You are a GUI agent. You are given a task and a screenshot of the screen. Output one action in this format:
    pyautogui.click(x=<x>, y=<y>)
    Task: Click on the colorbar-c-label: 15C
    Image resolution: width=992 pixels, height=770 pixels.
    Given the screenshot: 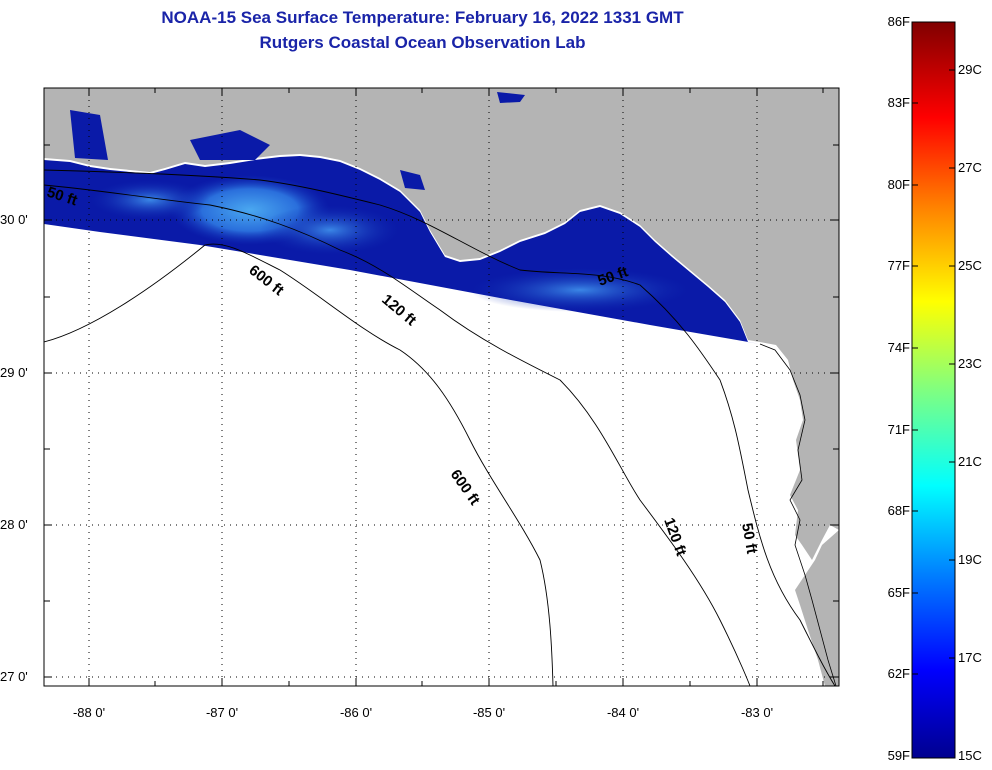 What is the action you would take?
    pyautogui.click(x=970, y=755)
    